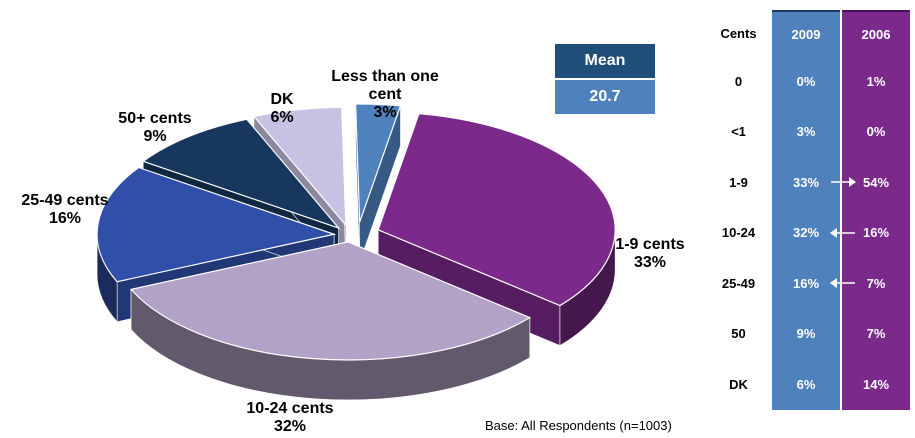 This screenshot has height=438, width=915. I want to click on cents-cell: 25-49, so click(738, 283).